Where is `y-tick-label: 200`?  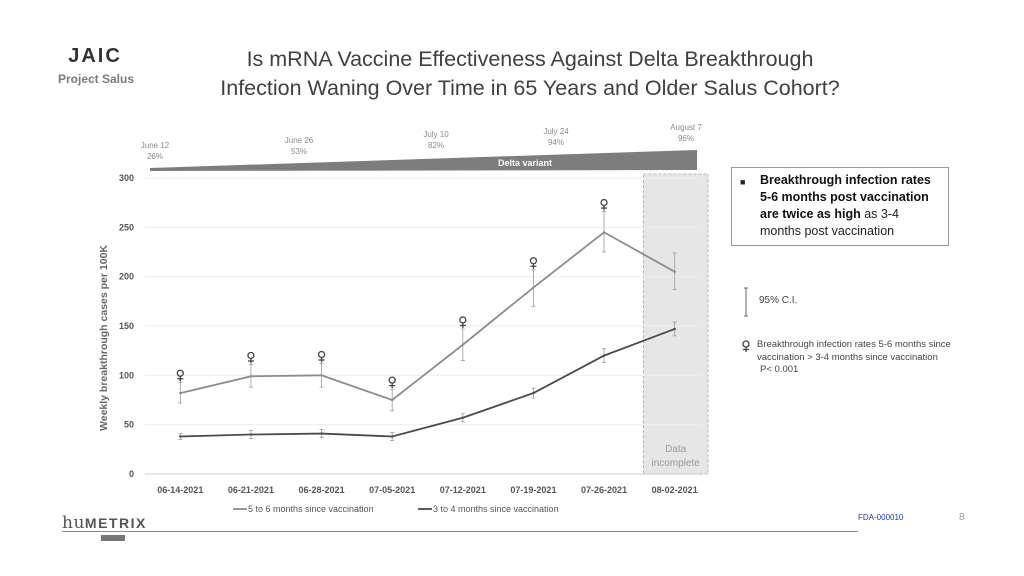 y-tick-label: 200 is located at coordinates (126, 277).